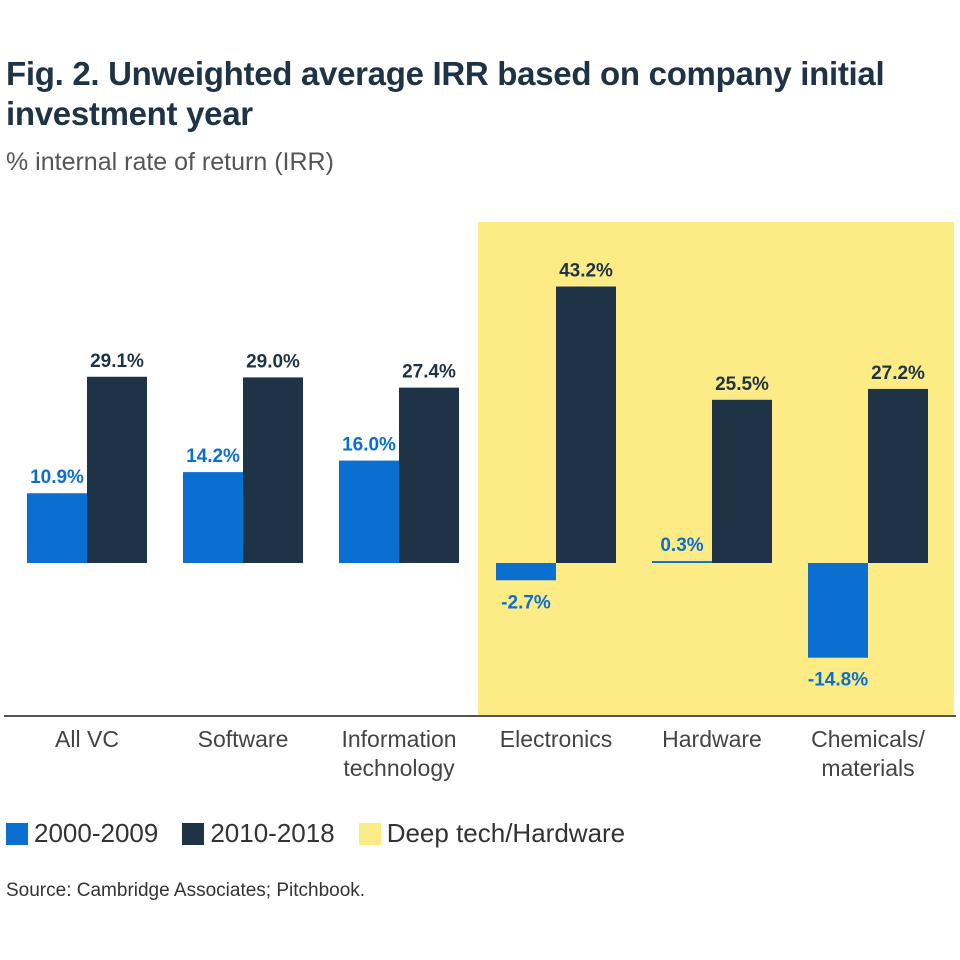  I want to click on category-label-0: All VC, so click(87, 739).